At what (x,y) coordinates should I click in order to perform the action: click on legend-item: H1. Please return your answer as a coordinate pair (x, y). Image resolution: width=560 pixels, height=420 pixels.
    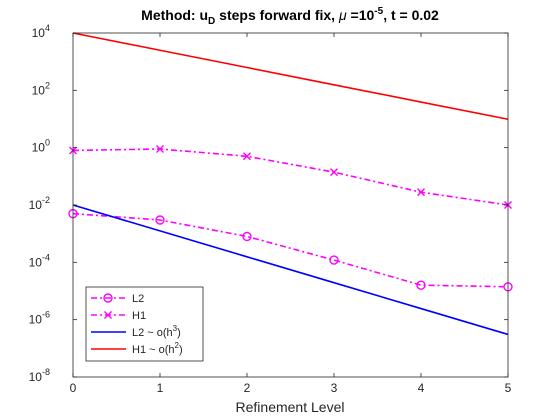
    Looking at the image, I should click on (118, 316).